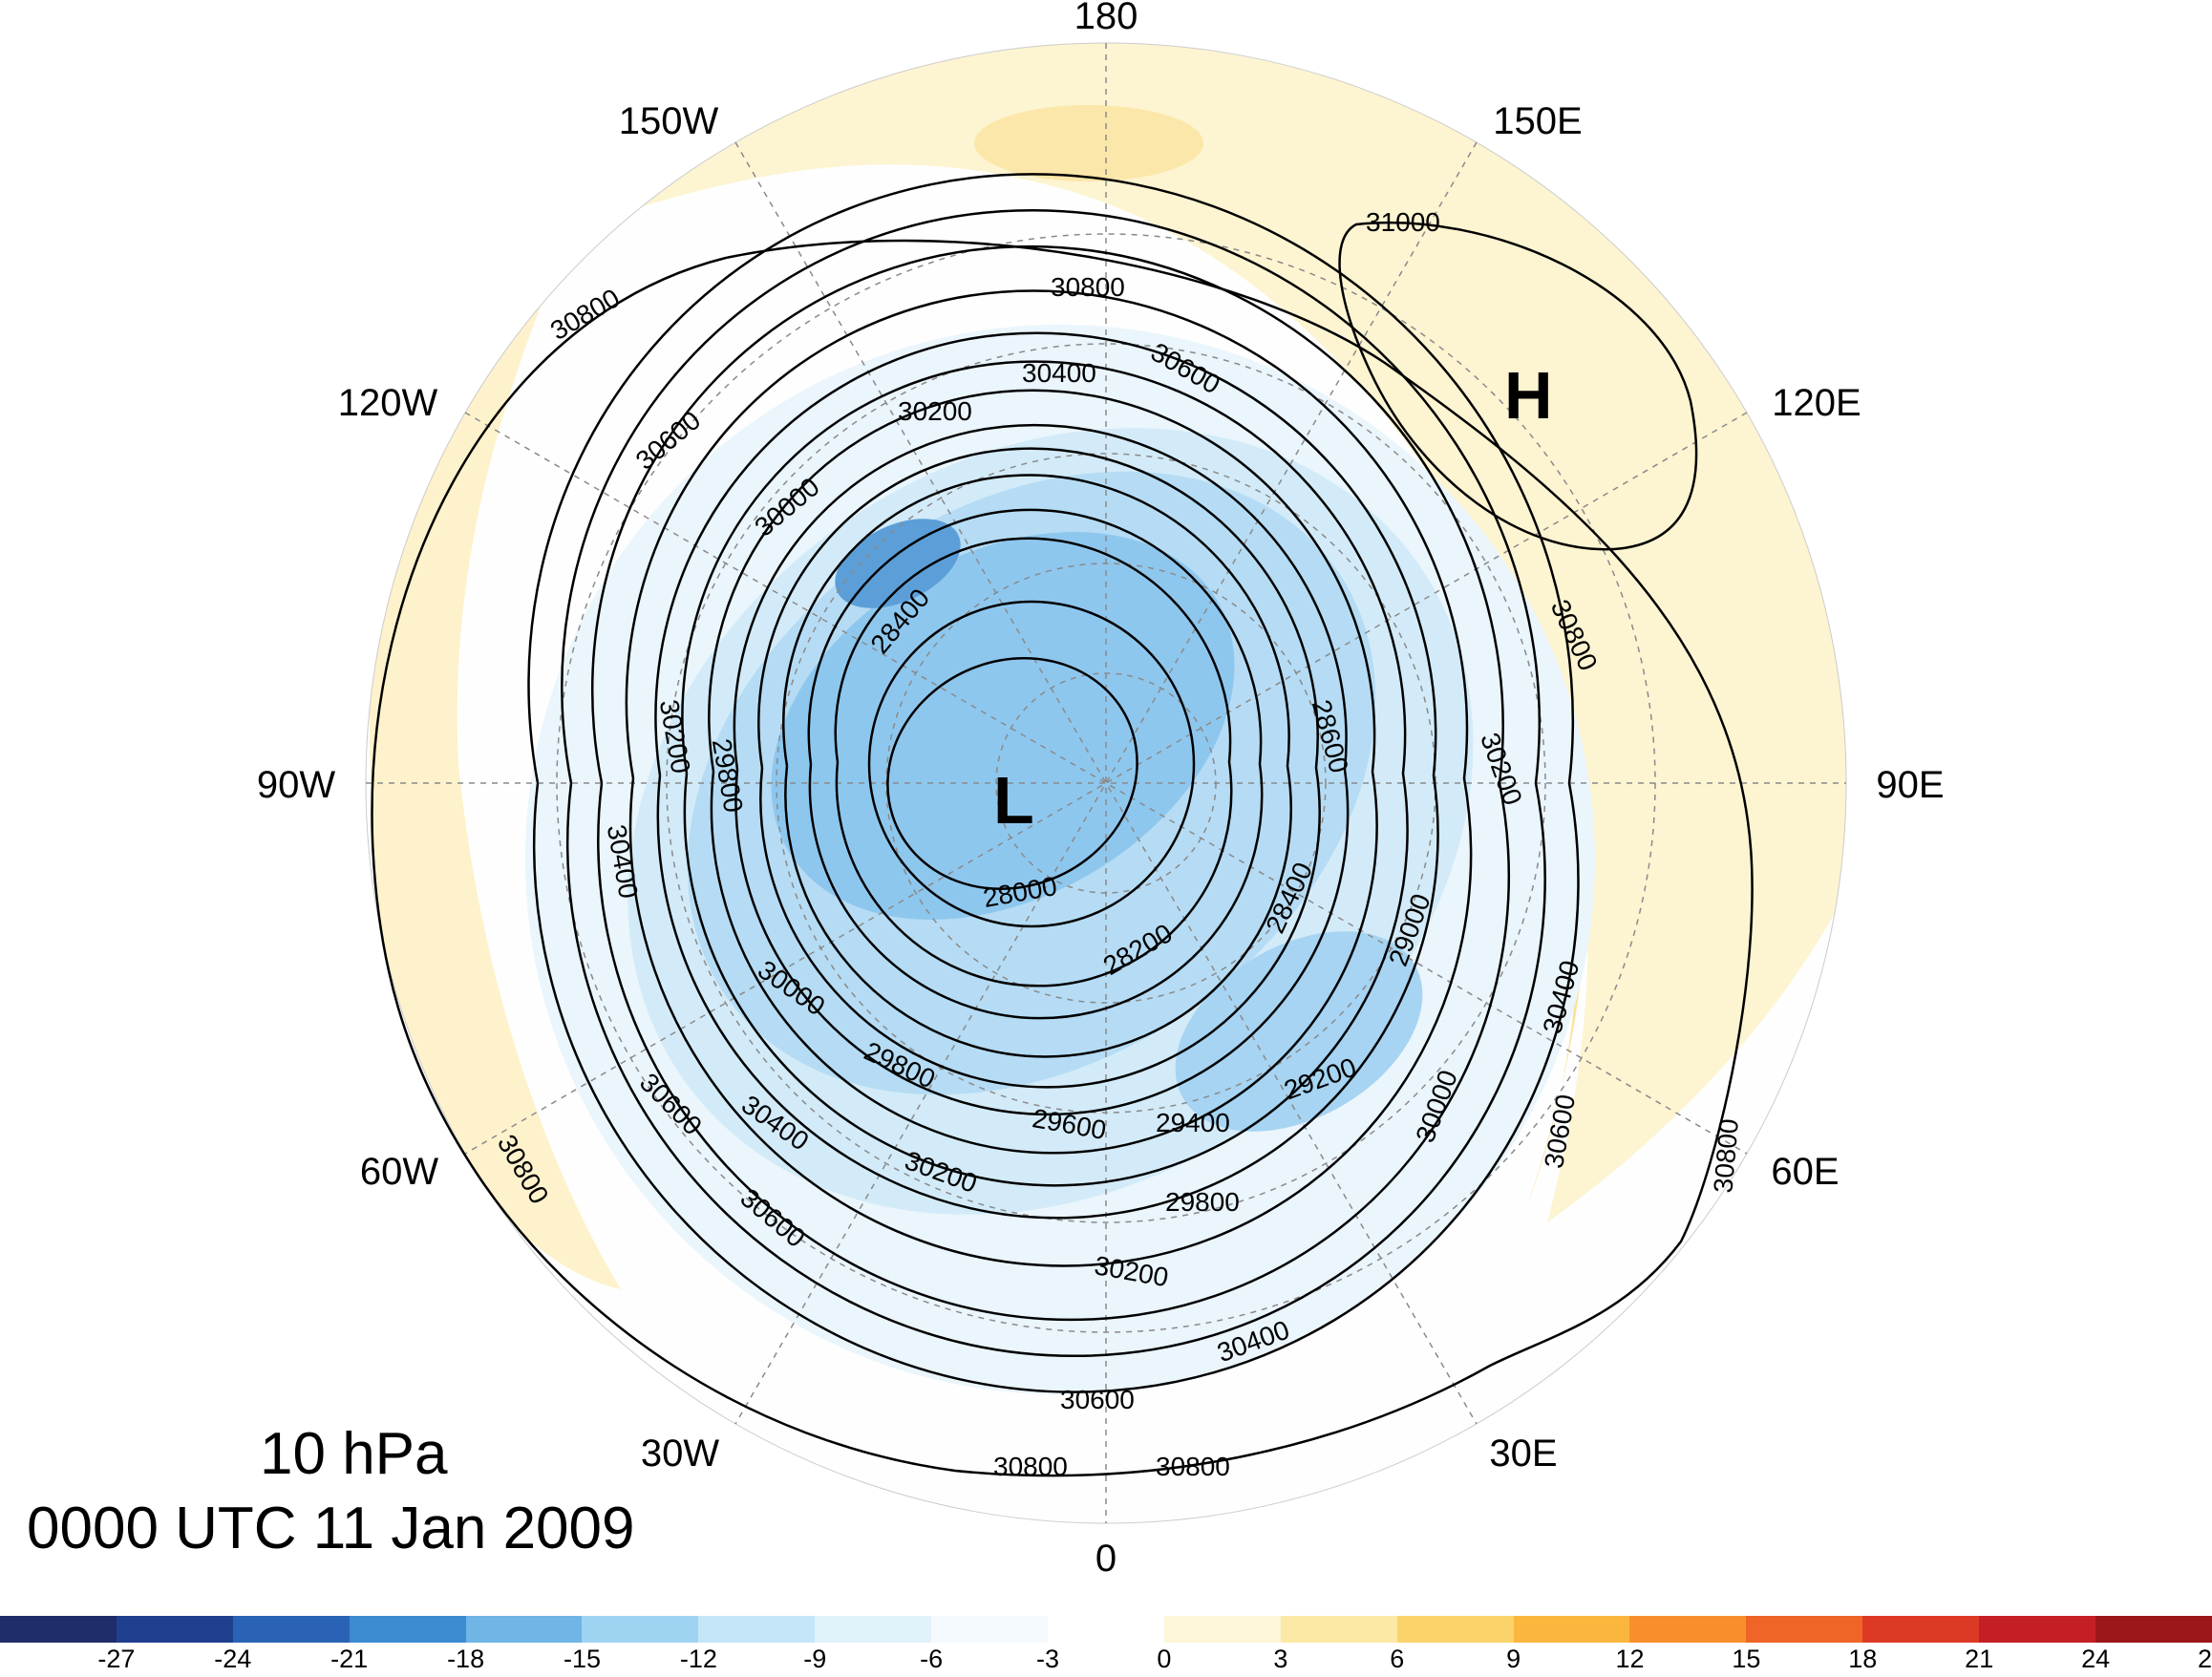 This screenshot has width=2212, height=1677. What do you see at coordinates (388, 403) in the screenshot?
I see `longitude-label: 120W` at bounding box center [388, 403].